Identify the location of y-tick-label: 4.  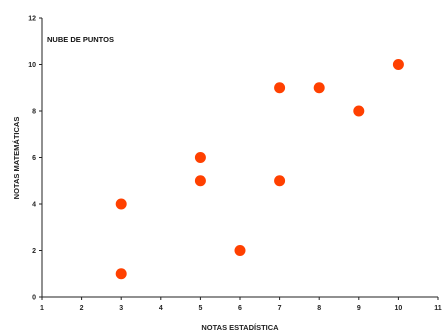
(34, 205).